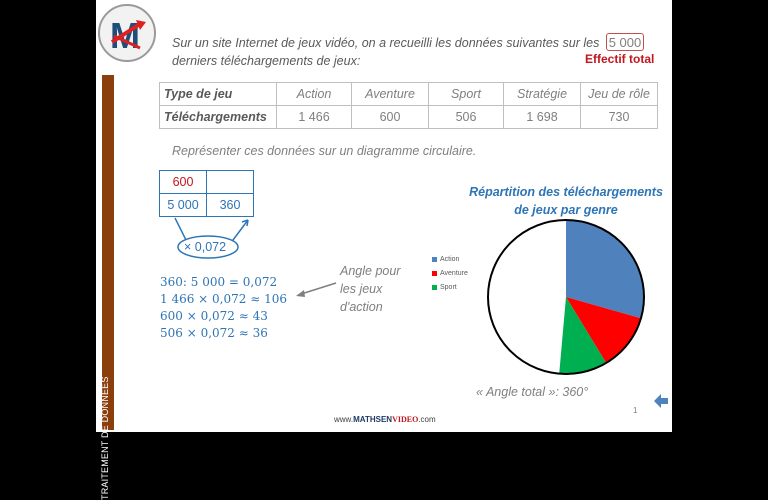 Image resolution: width=768 pixels, height=500 pixels. Describe the element at coordinates (205, 247) in the screenshot. I see `multiplier-label: × 0,072` at that location.